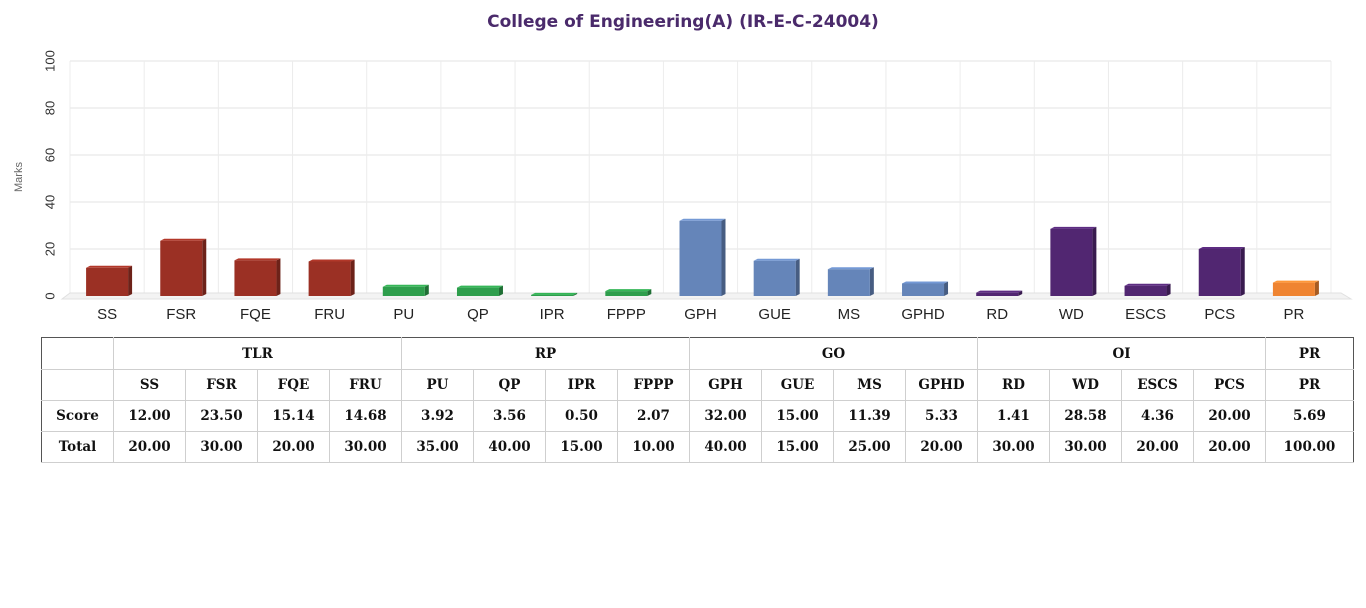  I want to click on chart-title: College of Engineering(A) (IR-E-C-24004), so click(683, 22).